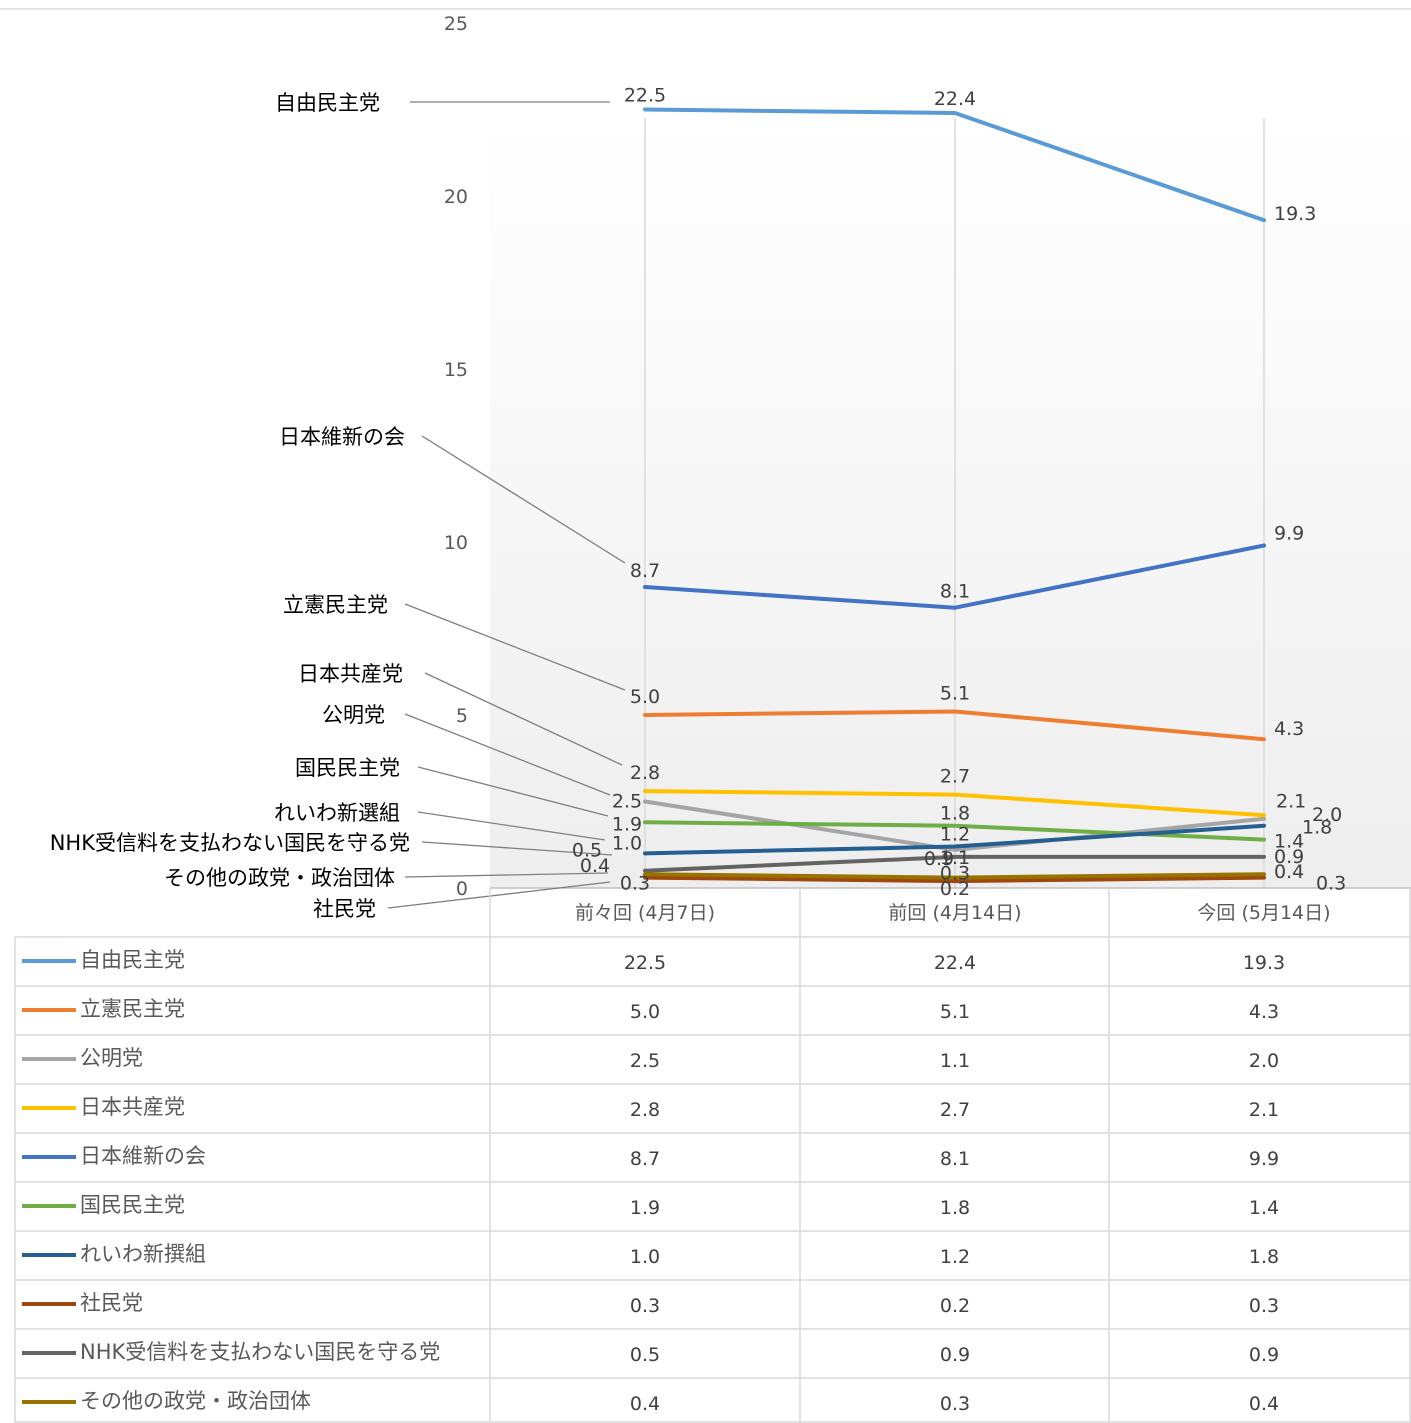 The width and height of the screenshot is (1411, 1423). Describe the element at coordinates (1289, 533) in the screenshot. I see `data-label: 9.9` at that location.